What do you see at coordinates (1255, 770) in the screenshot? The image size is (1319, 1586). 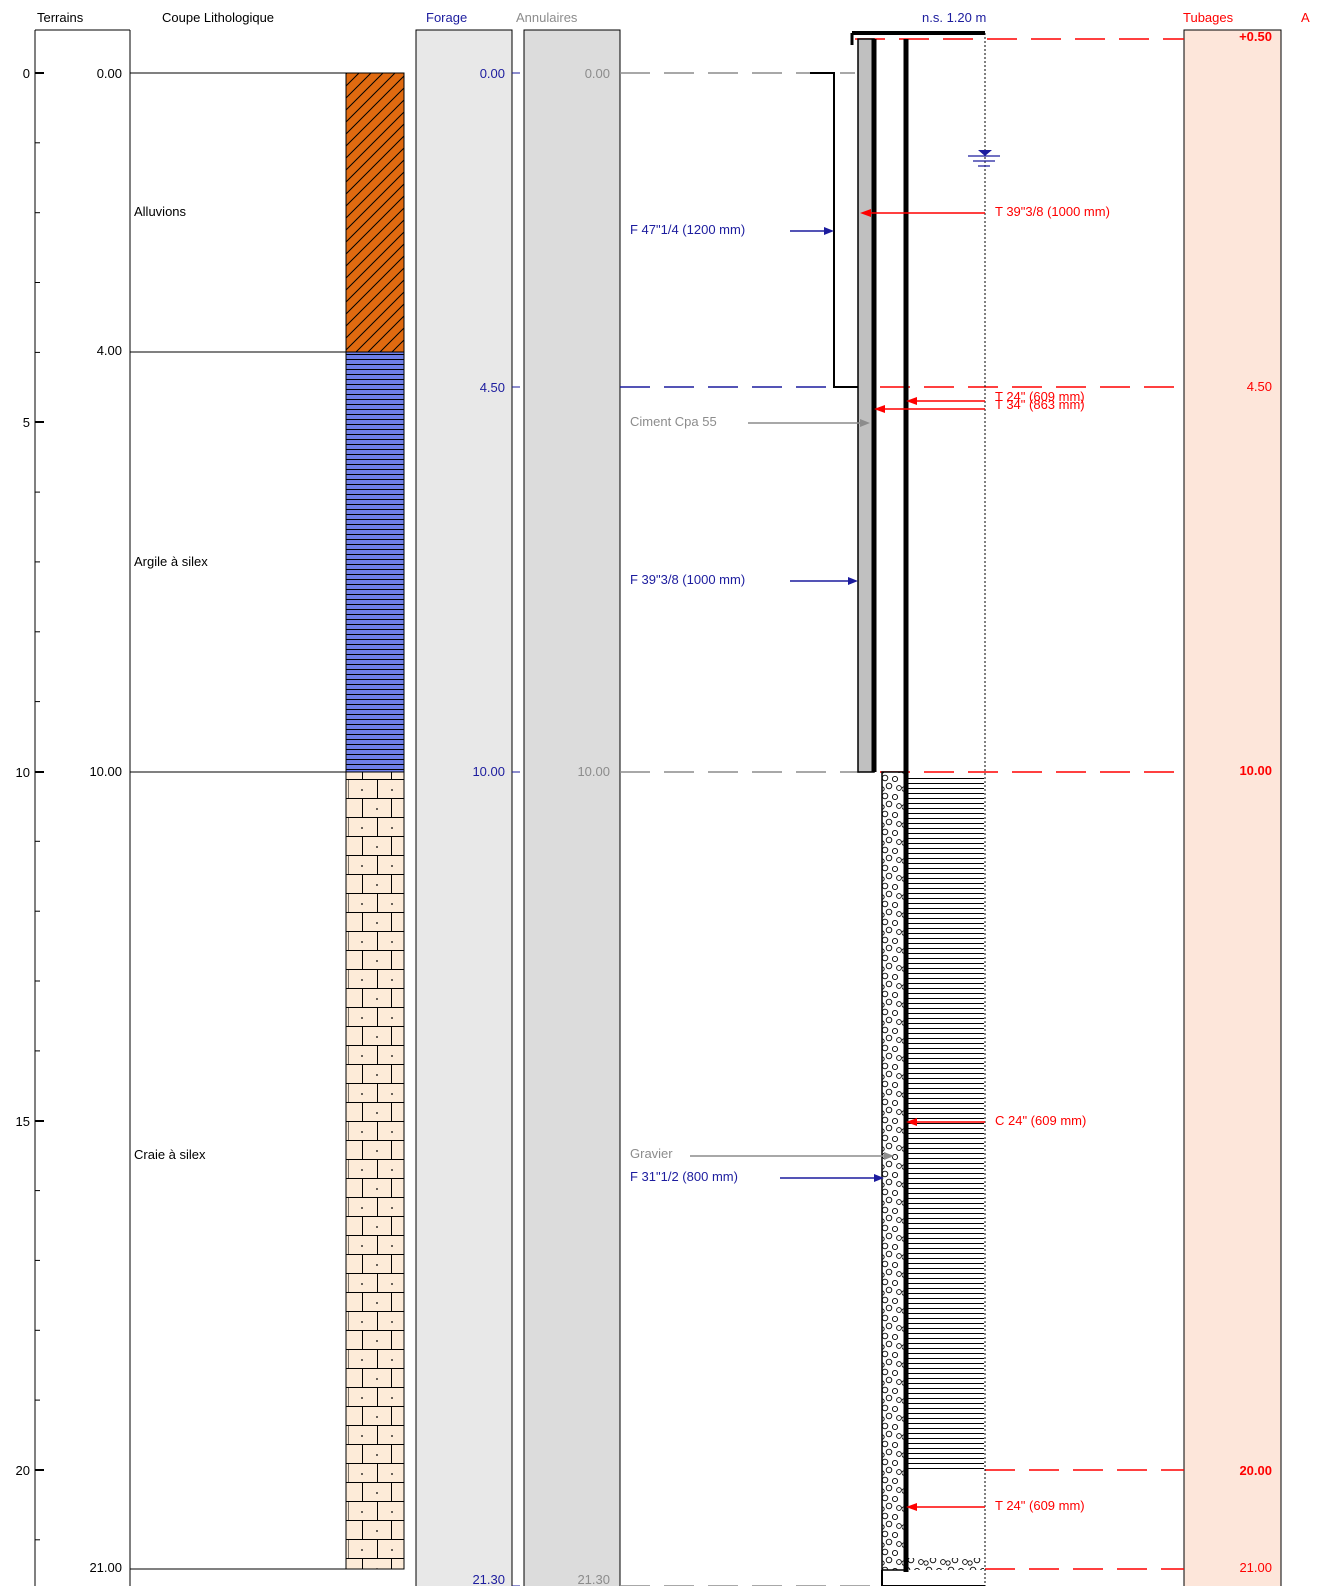 I see `tubage-depth: 10.00` at bounding box center [1255, 770].